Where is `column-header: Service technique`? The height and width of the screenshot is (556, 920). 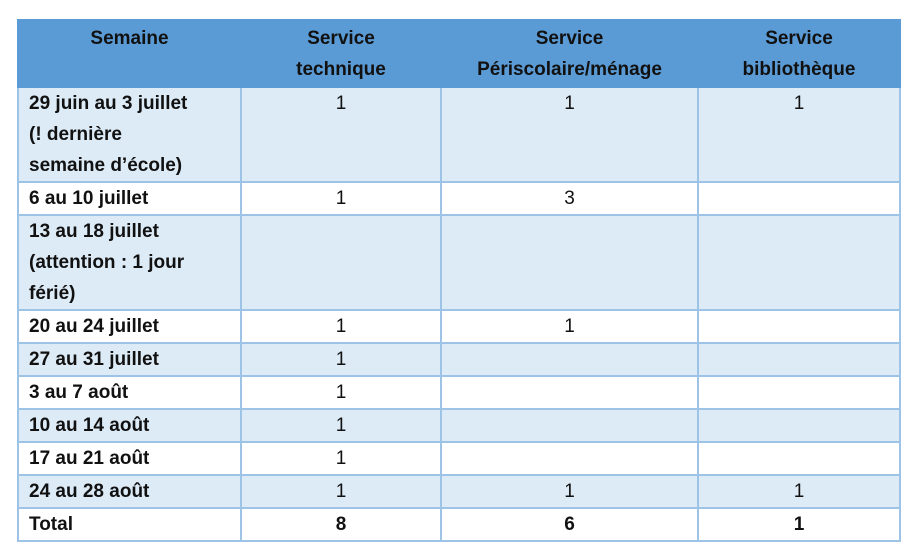
column-header: Service technique is located at coordinates (341, 53).